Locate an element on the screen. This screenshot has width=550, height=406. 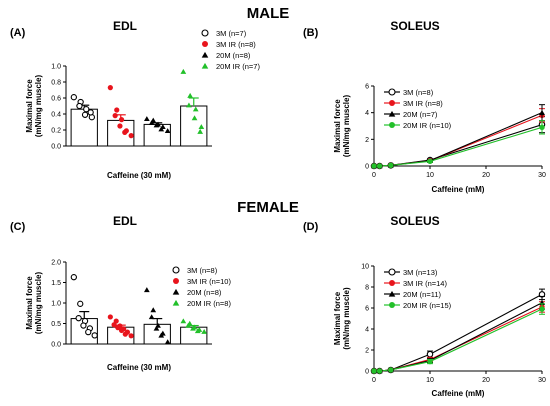
legend-label: 3M (n=7) is located at coordinates (231, 33).